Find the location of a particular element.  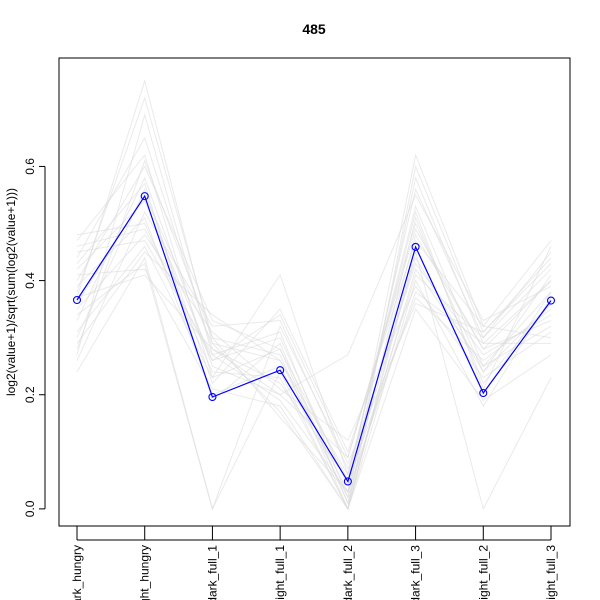

y-tick-label: 0.6 is located at coordinates (30, 166).